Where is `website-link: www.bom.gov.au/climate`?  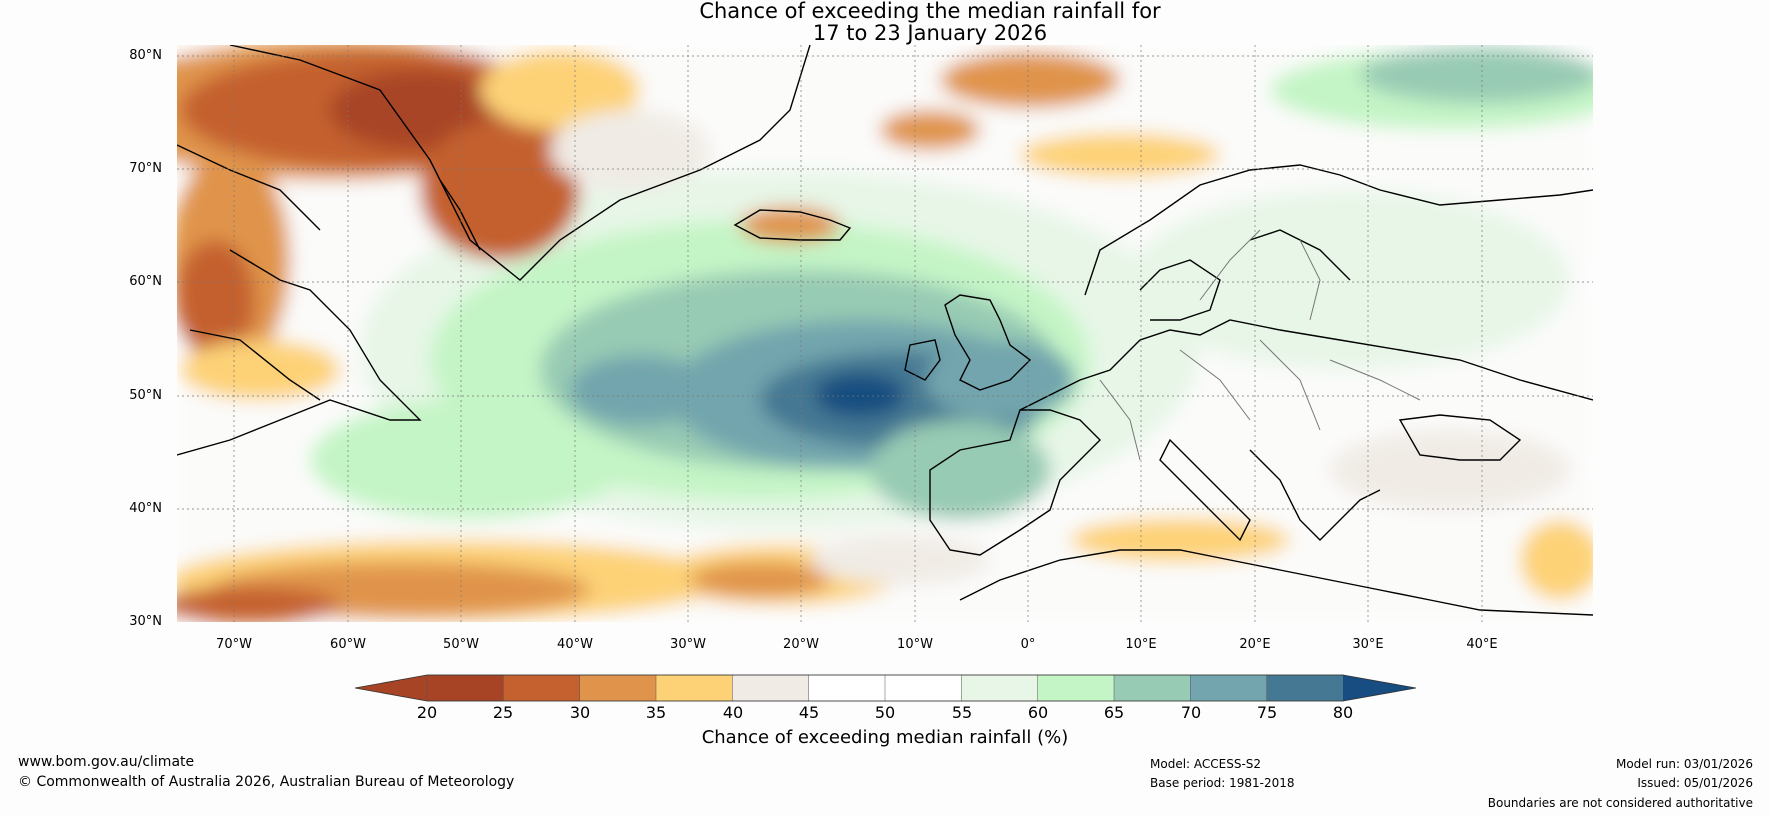
website-link: www.bom.gov.au/climate is located at coordinates (106, 762).